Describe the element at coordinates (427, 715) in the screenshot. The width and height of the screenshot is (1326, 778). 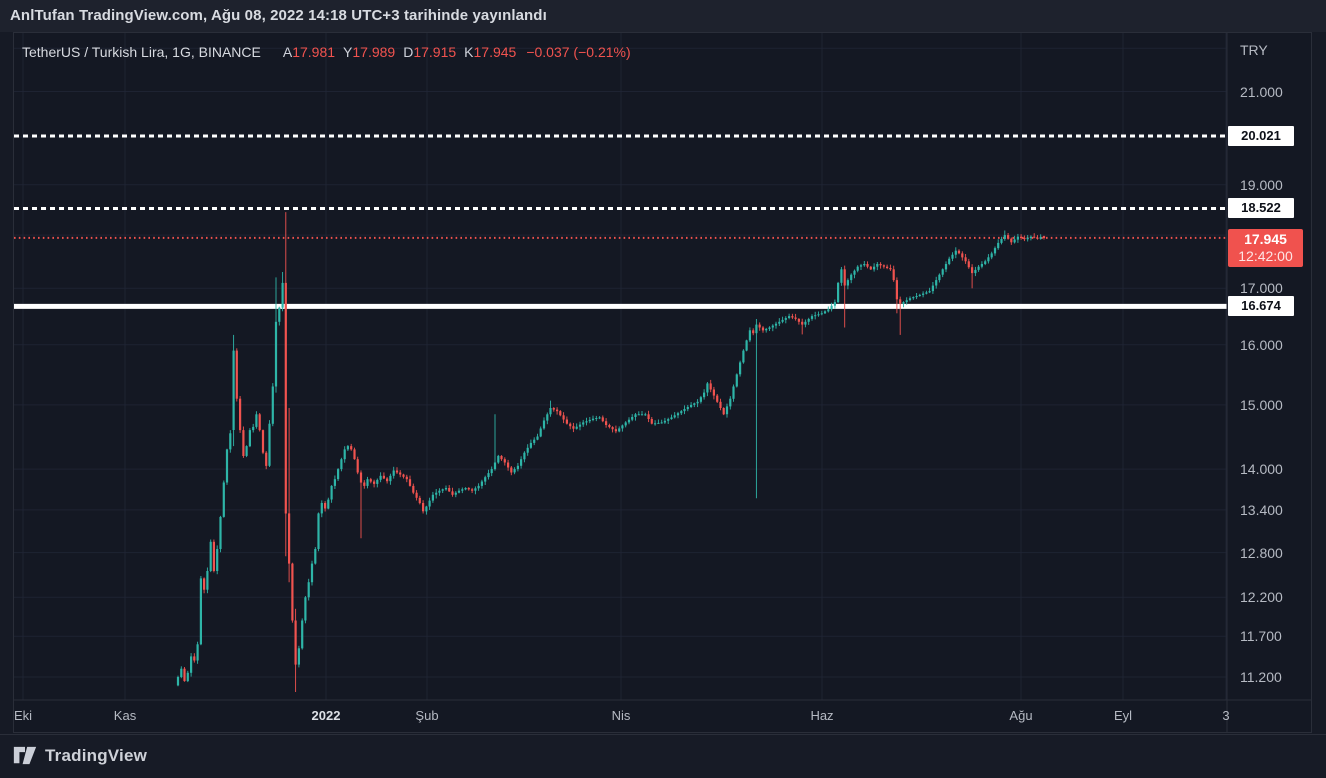
I see `time-tick-label: Şub` at that location.